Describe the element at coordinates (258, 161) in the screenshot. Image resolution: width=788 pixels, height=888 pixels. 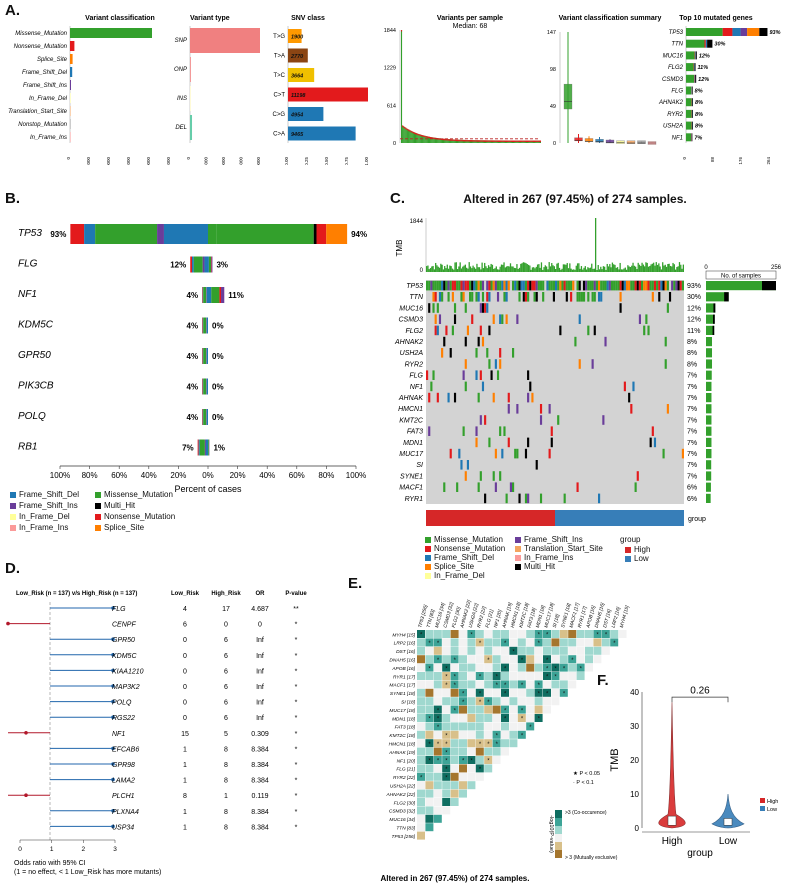
I see `vt-tick: 20000` at that location.